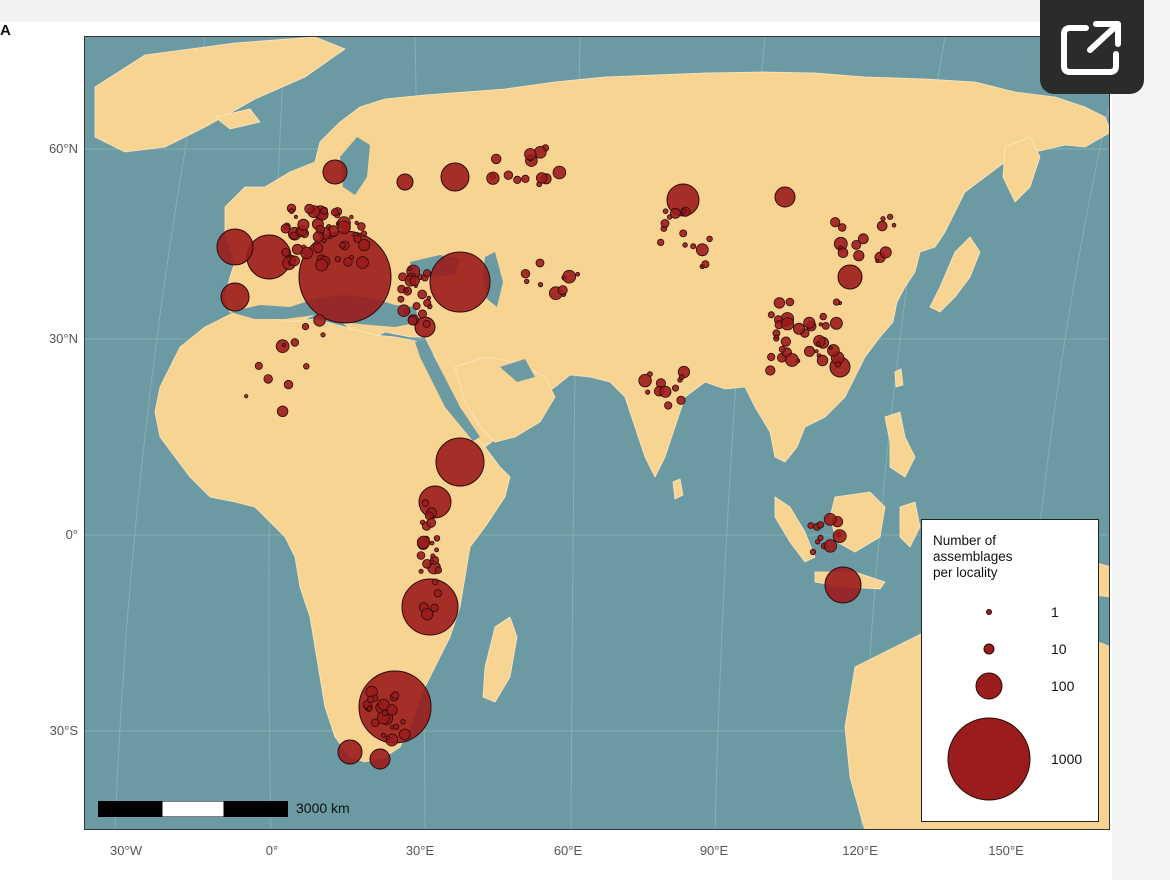 The height and width of the screenshot is (880, 1170). What do you see at coordinates (323, 808) in the screenshot?
I see `scale-bar-label: 3000 km` at bounding box center [323, 808].